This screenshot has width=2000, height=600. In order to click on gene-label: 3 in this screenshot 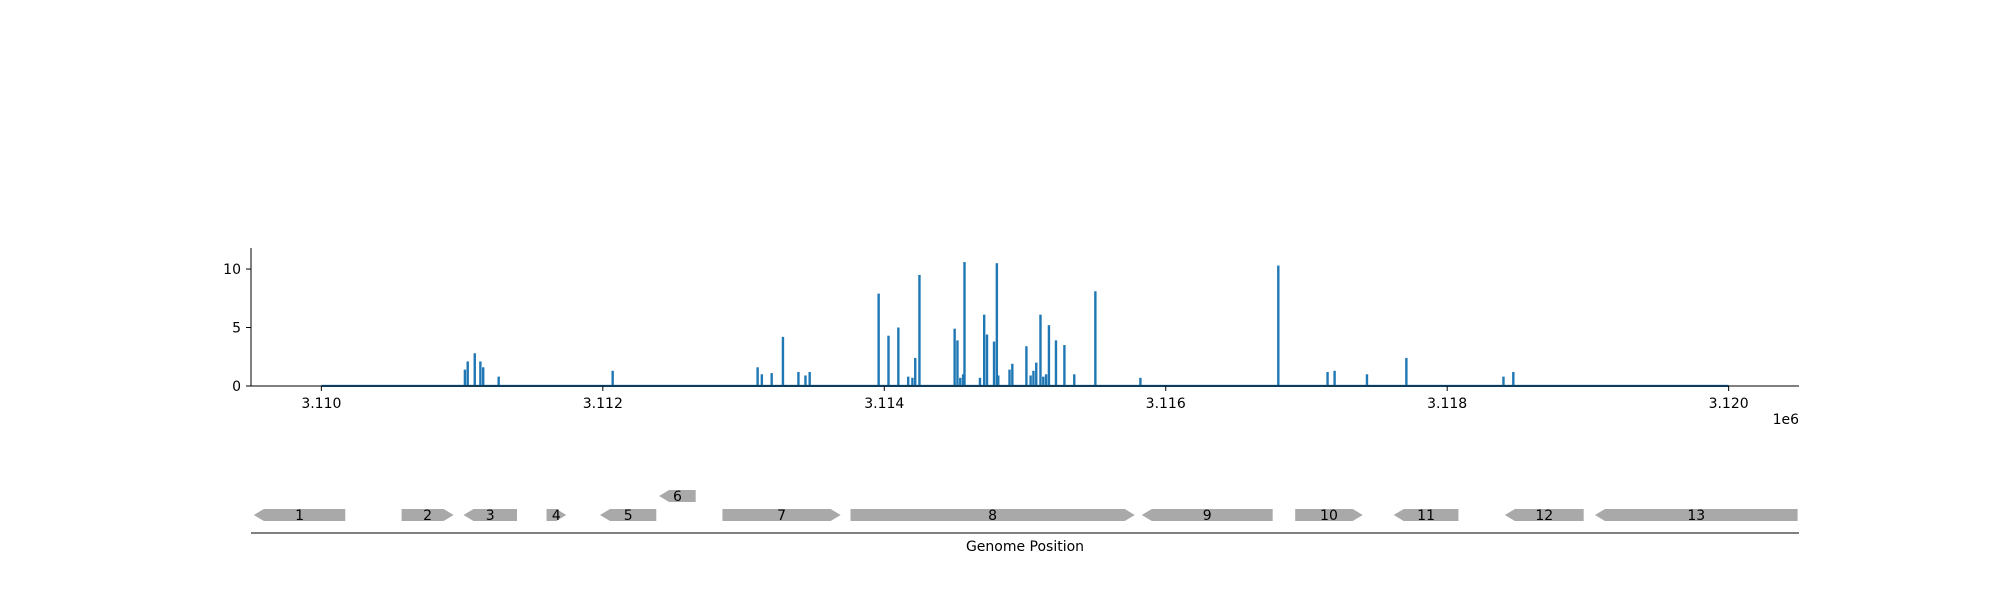, I will do `click(490, 516)`.